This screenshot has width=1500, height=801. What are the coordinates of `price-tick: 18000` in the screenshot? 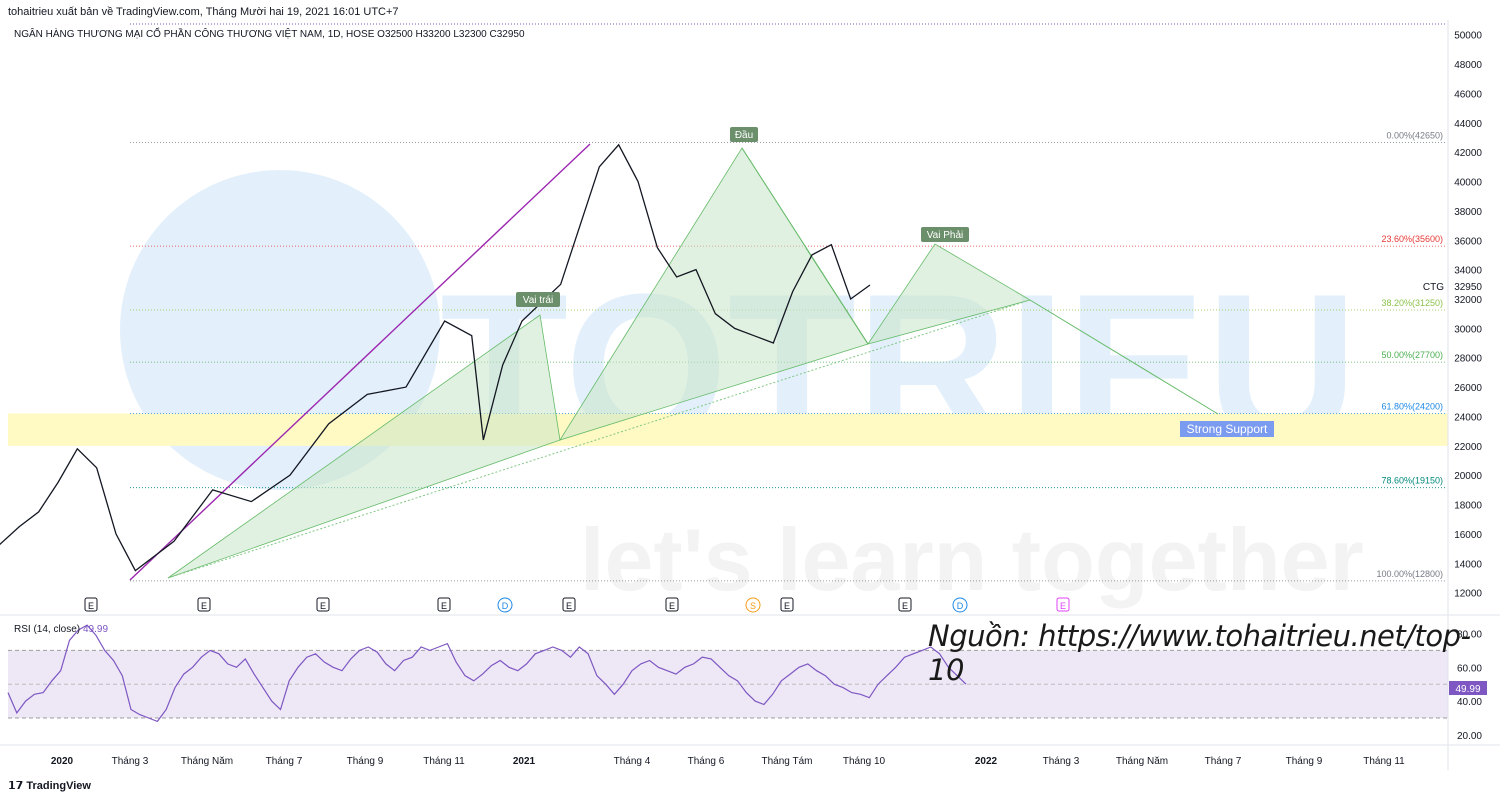 It's located at (1468, 506).